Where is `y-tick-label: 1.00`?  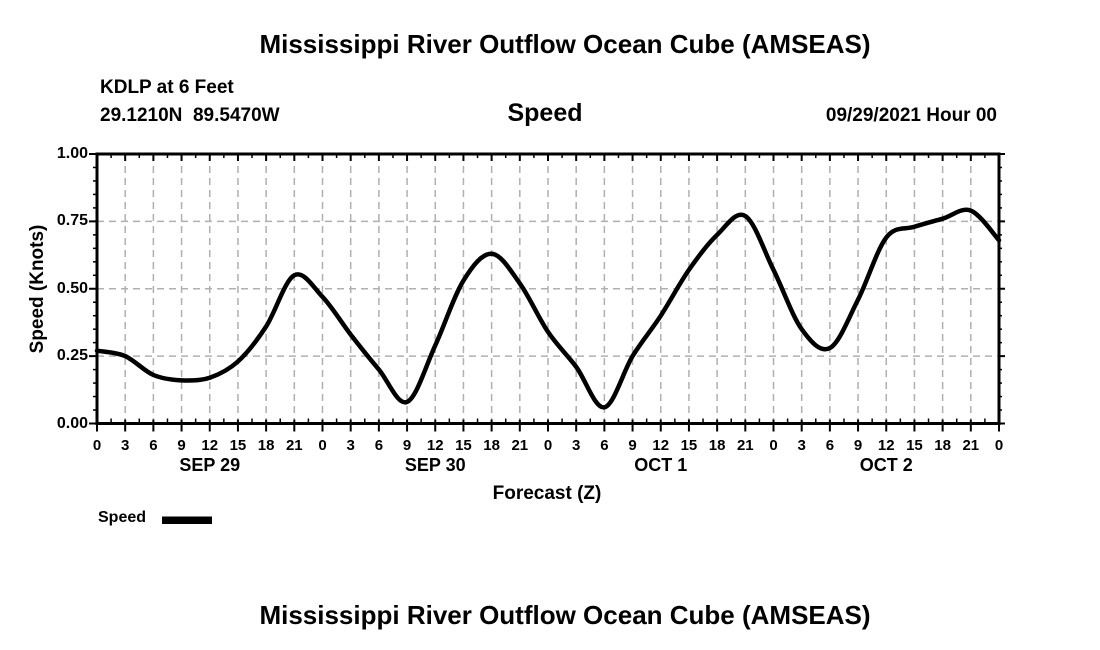
y-tick-label: 1.00 is located at coordinates (72, 153).